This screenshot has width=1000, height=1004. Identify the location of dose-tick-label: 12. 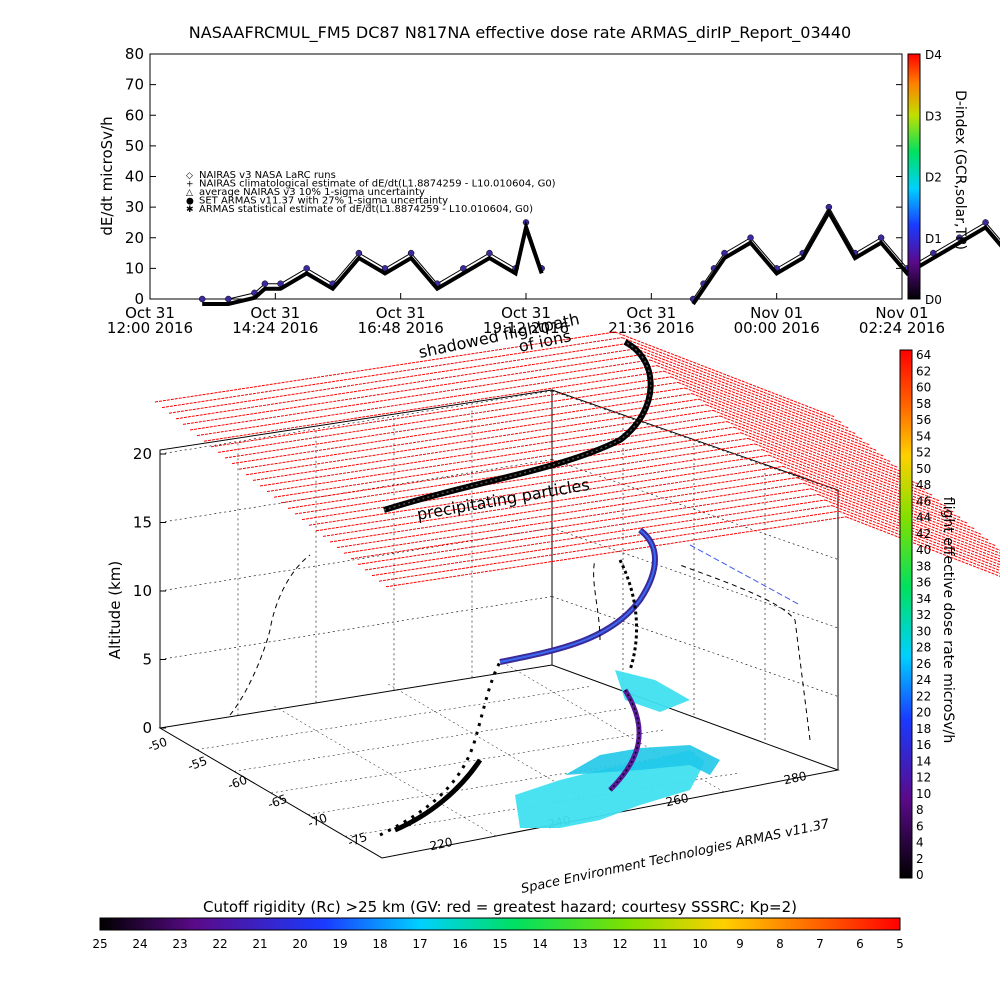
(923, 778).